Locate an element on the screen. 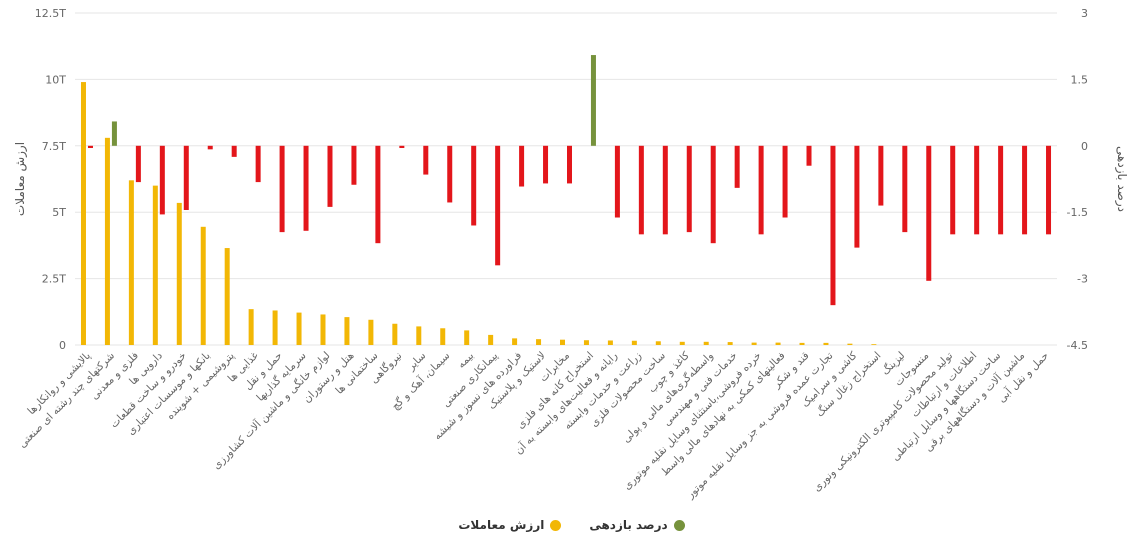 The height and width of the screenshot is (542, 1143). legend-item-value: ارزش معاملات is located at coordinates (510, 525).